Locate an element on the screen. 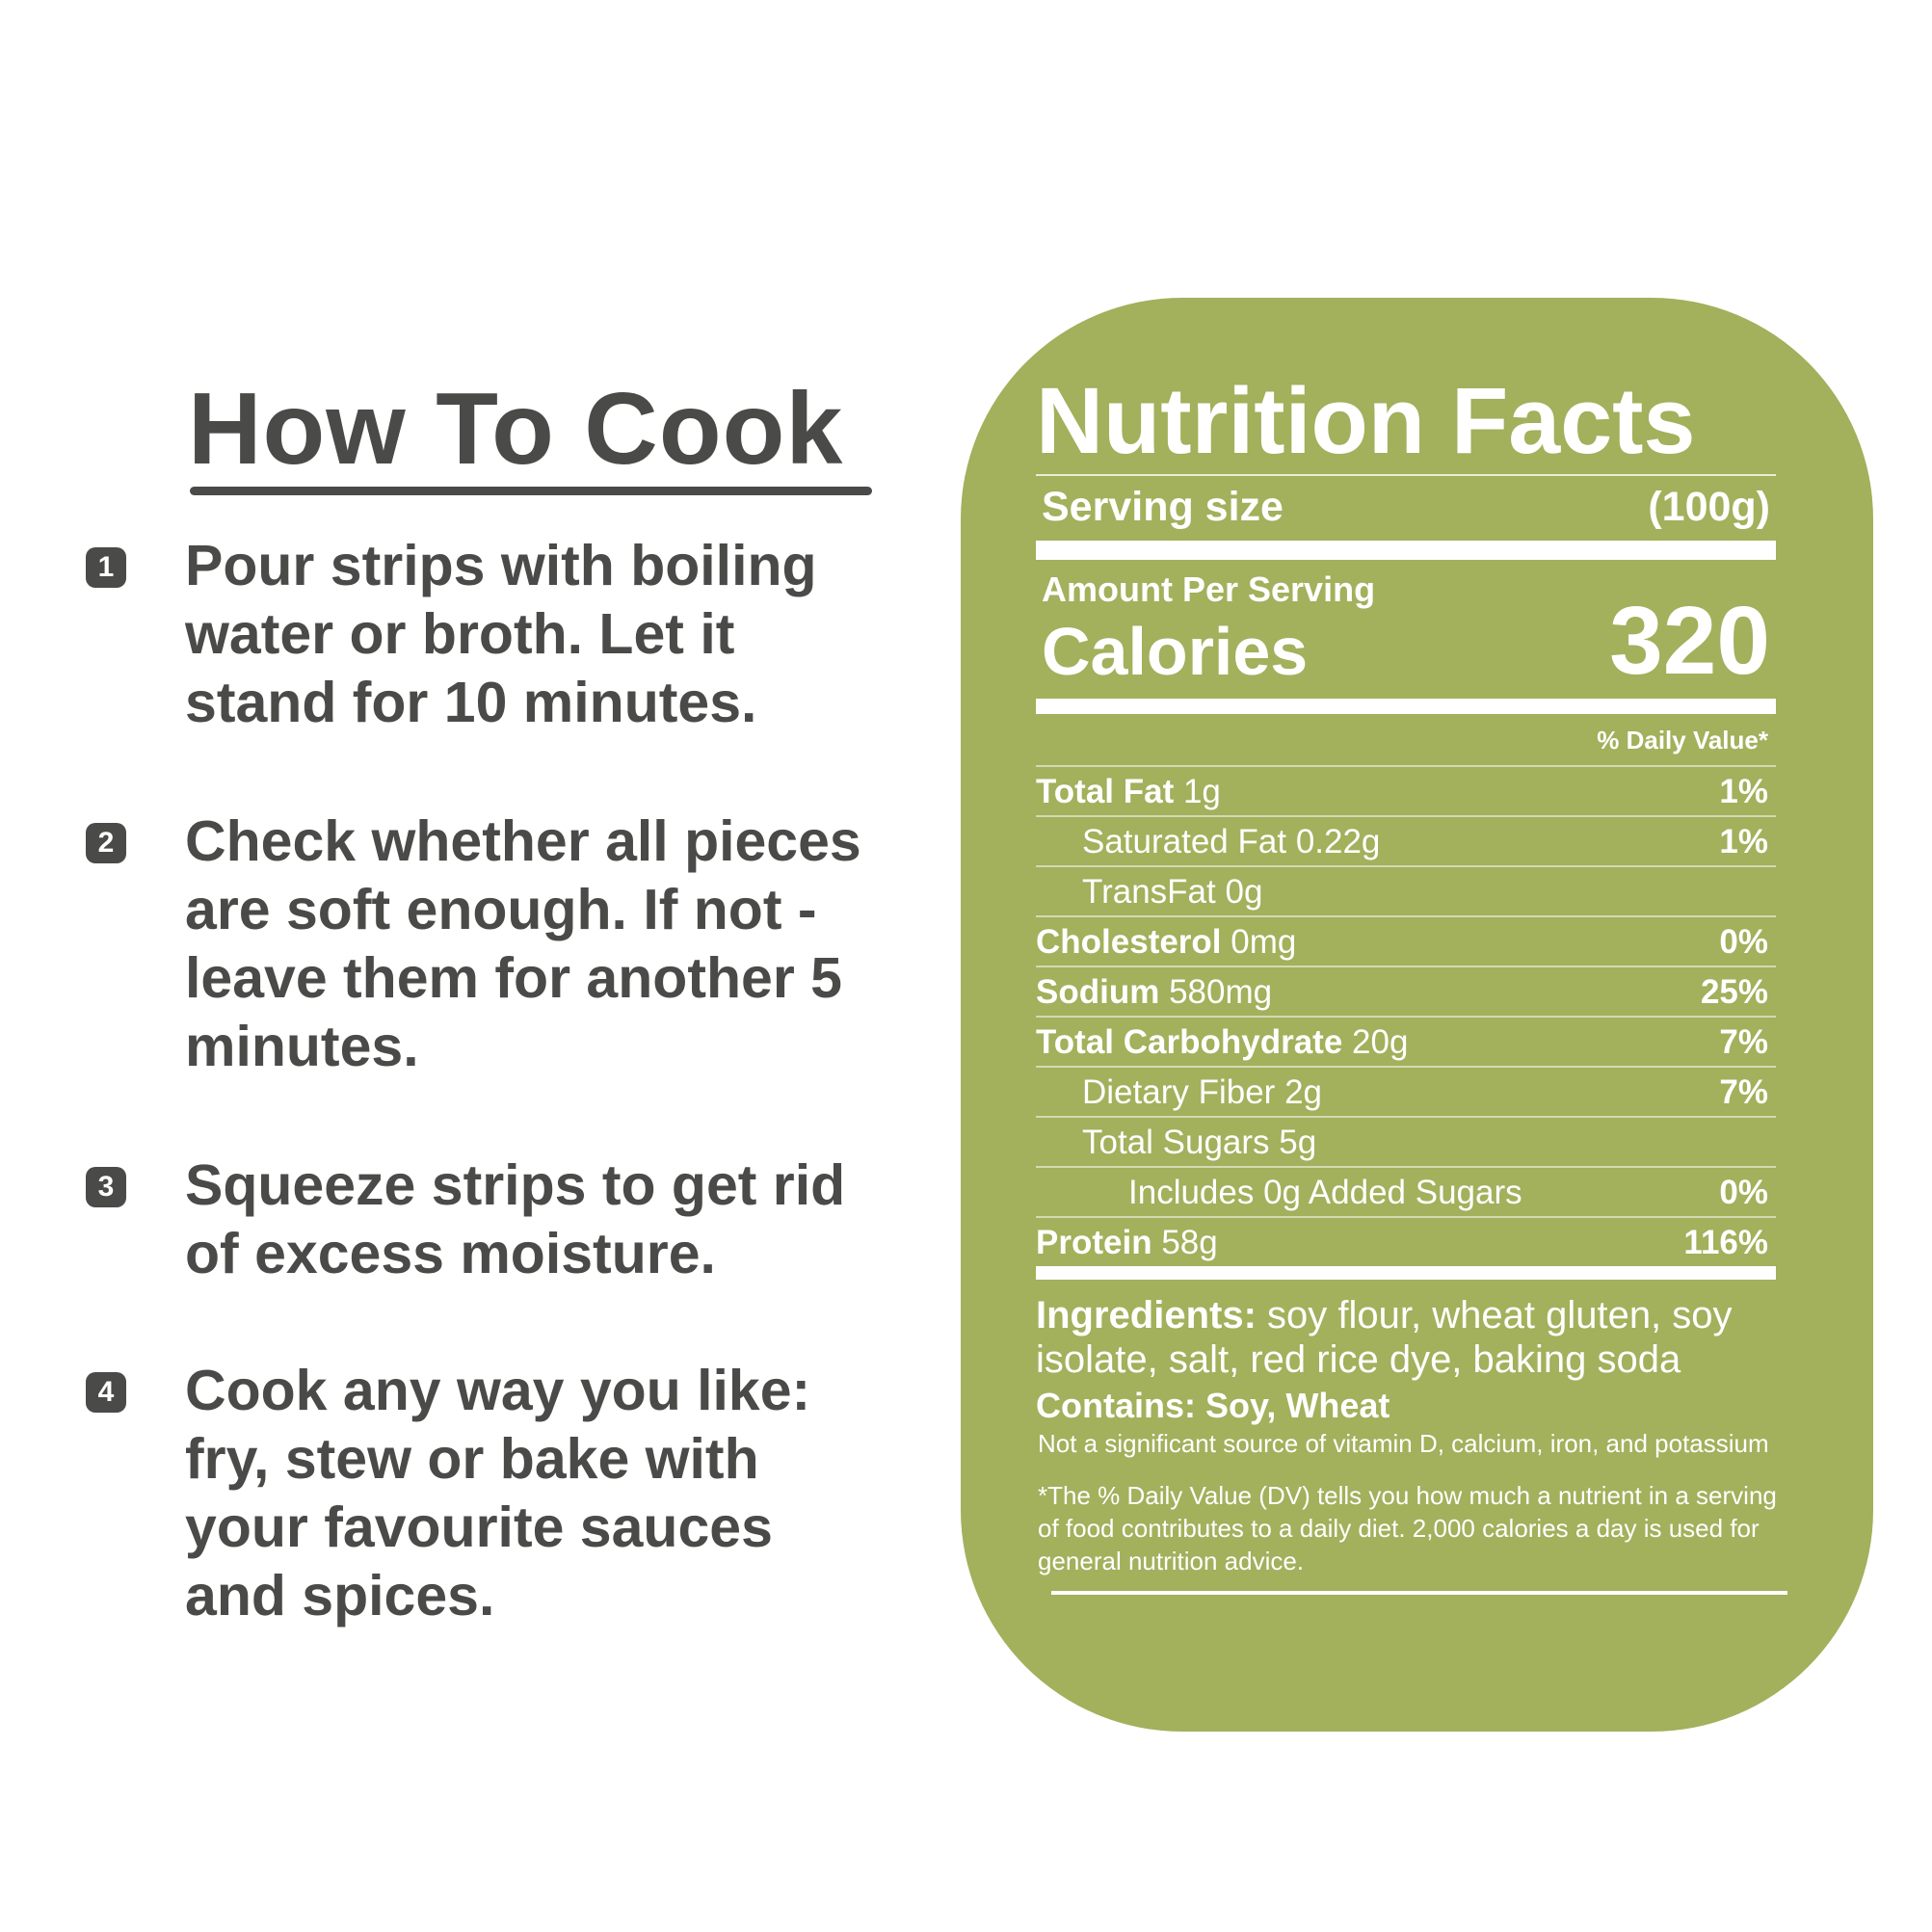  nutrient-name: Dietary Fiber is located at coordinates (1179, 1092).